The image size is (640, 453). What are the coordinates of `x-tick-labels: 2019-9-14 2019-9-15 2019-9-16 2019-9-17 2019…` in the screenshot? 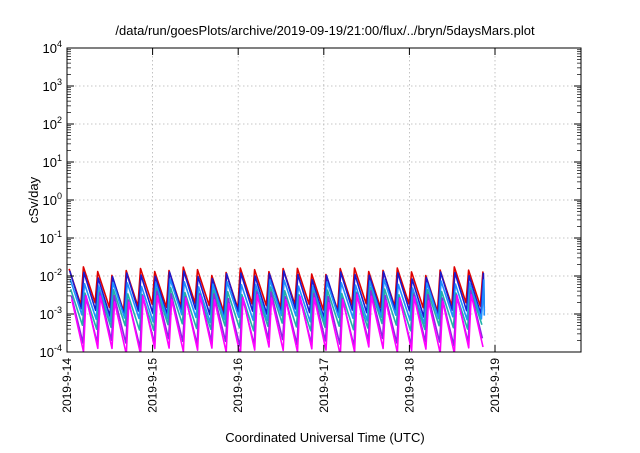 It's located at (281, 385).